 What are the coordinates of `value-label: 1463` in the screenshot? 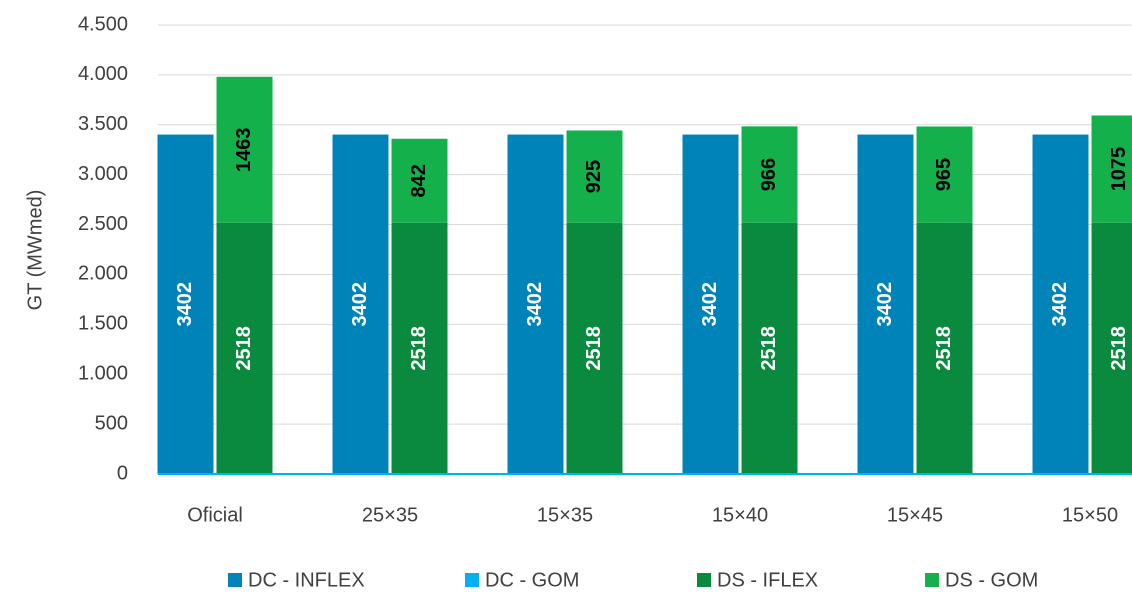 It's located at (244, 150).